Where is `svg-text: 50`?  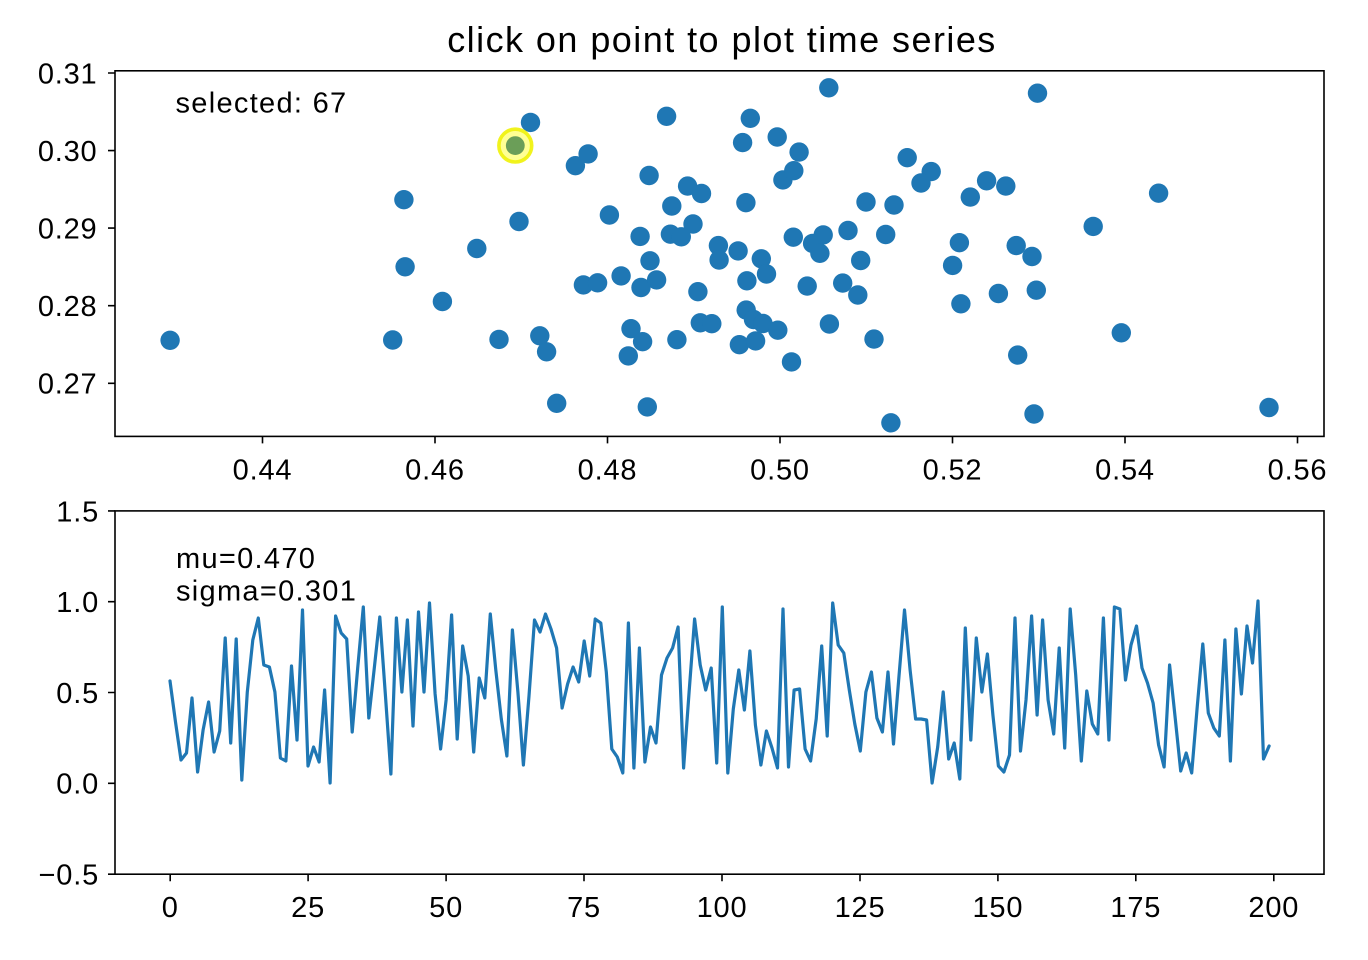 svg-text: 50 is located at coordinates (446, 908).